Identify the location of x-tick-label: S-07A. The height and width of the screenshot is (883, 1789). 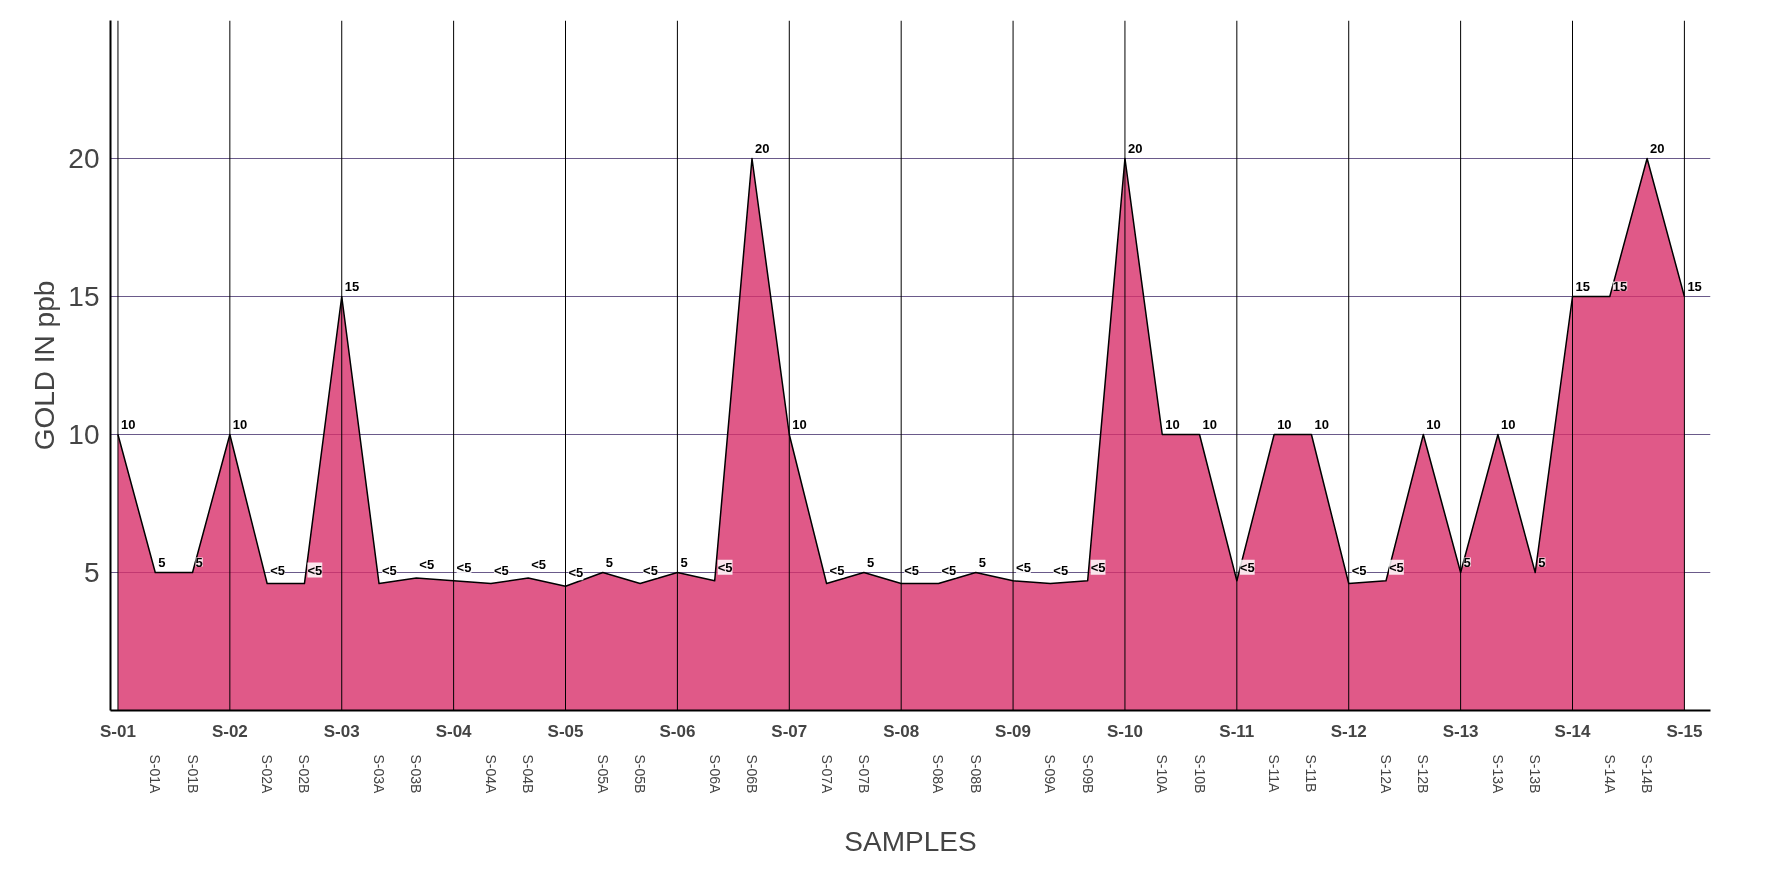
(826, 774).